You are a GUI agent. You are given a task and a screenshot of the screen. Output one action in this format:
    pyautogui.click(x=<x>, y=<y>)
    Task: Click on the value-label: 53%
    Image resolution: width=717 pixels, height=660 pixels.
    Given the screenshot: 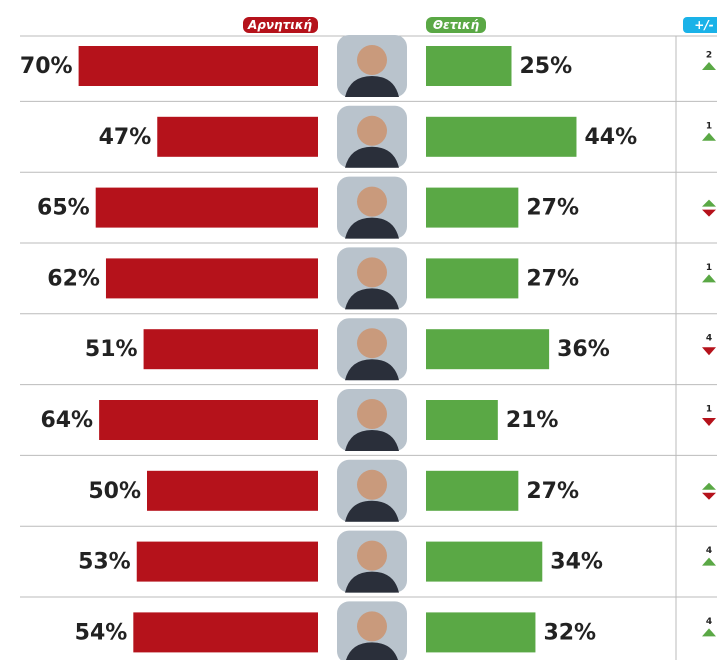 What is the action you would take?
    pyautogui.click(x=104, y=562)
    